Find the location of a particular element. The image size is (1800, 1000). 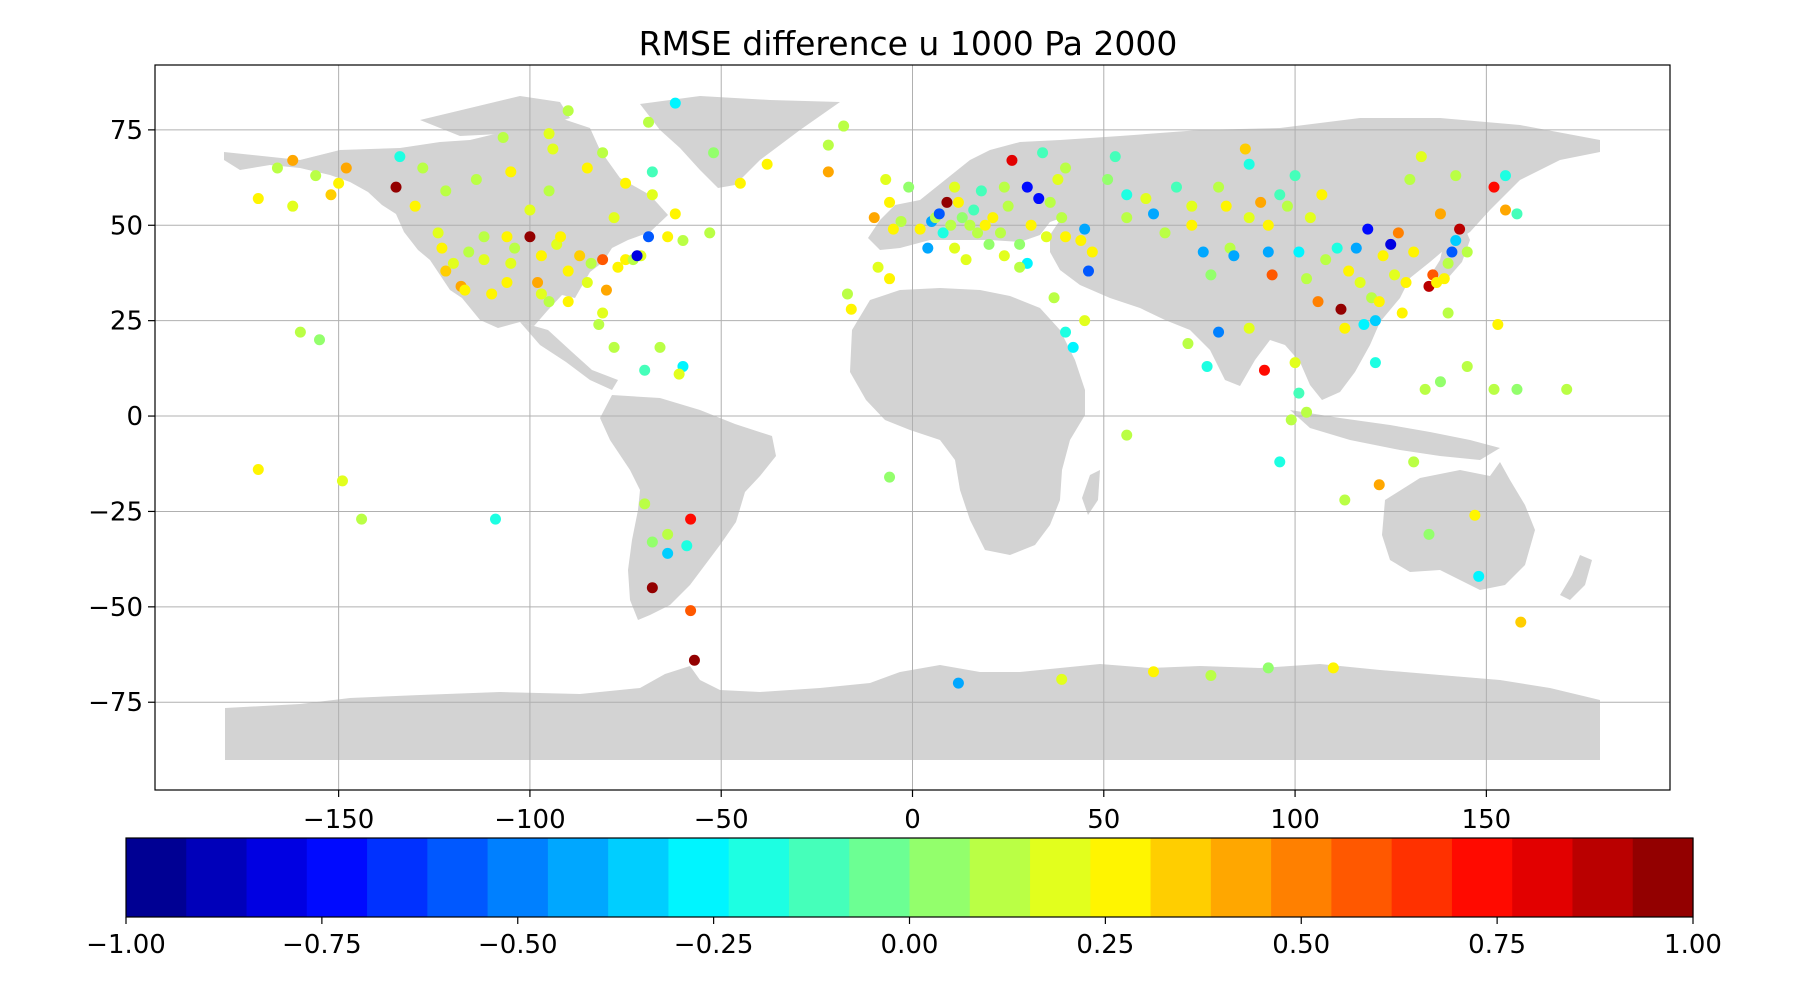

y-tick-label: 25 is located at coordinates (126, 322).